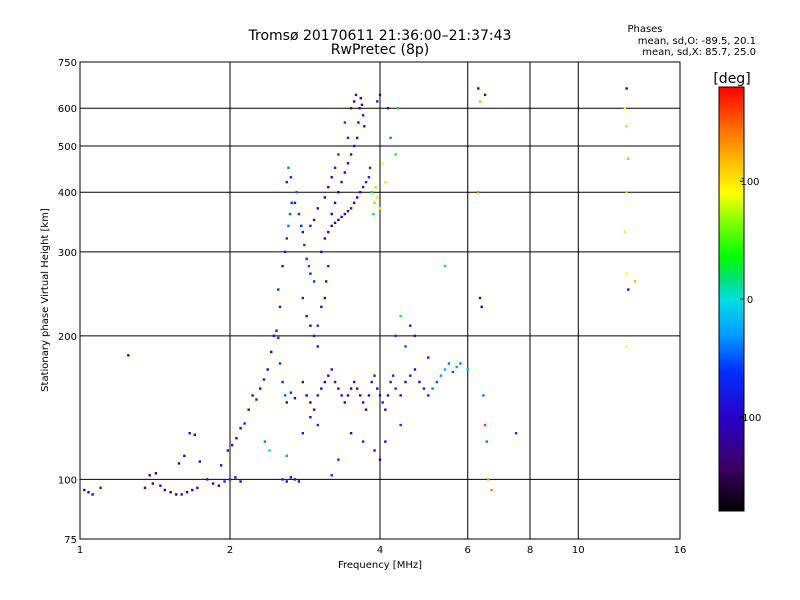  I want to click on x-tick-label: 6, so click(468, 550).